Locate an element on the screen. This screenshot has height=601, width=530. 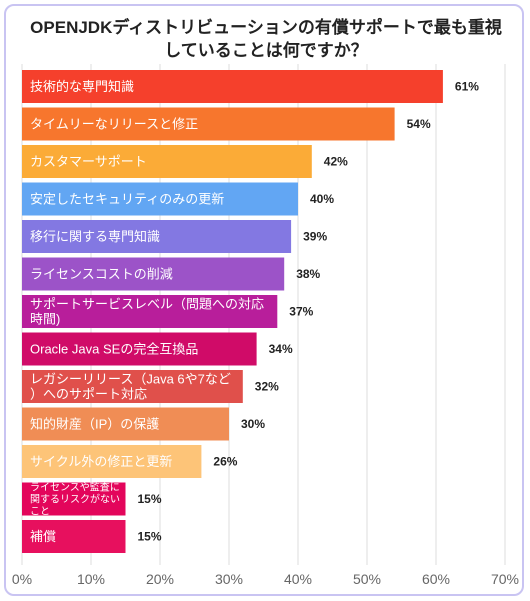
bar-category-label: カスタマーサポート is located at coordinates (88, 161).